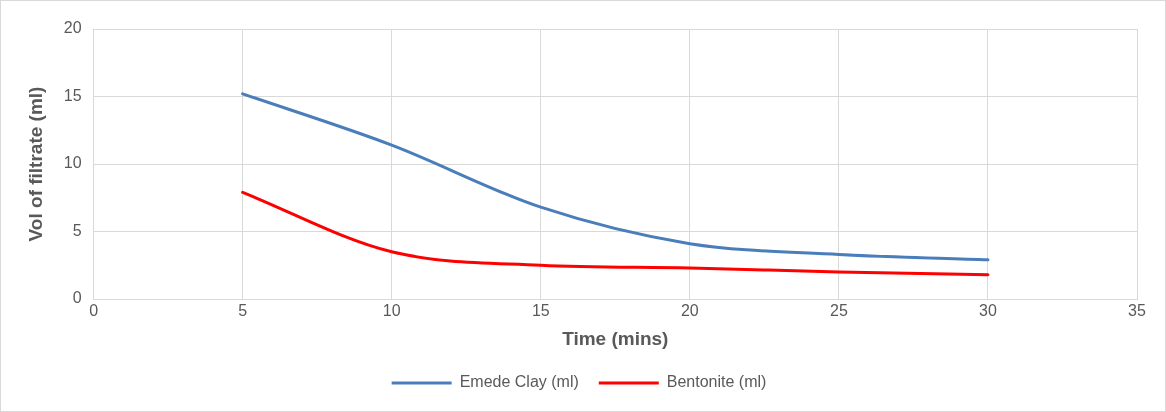 The height and width of the screenshot is (412, 1166). Describe the element at coordinates (77, 298) in the screenshot. I see `y-tick-label: 0` at that location.